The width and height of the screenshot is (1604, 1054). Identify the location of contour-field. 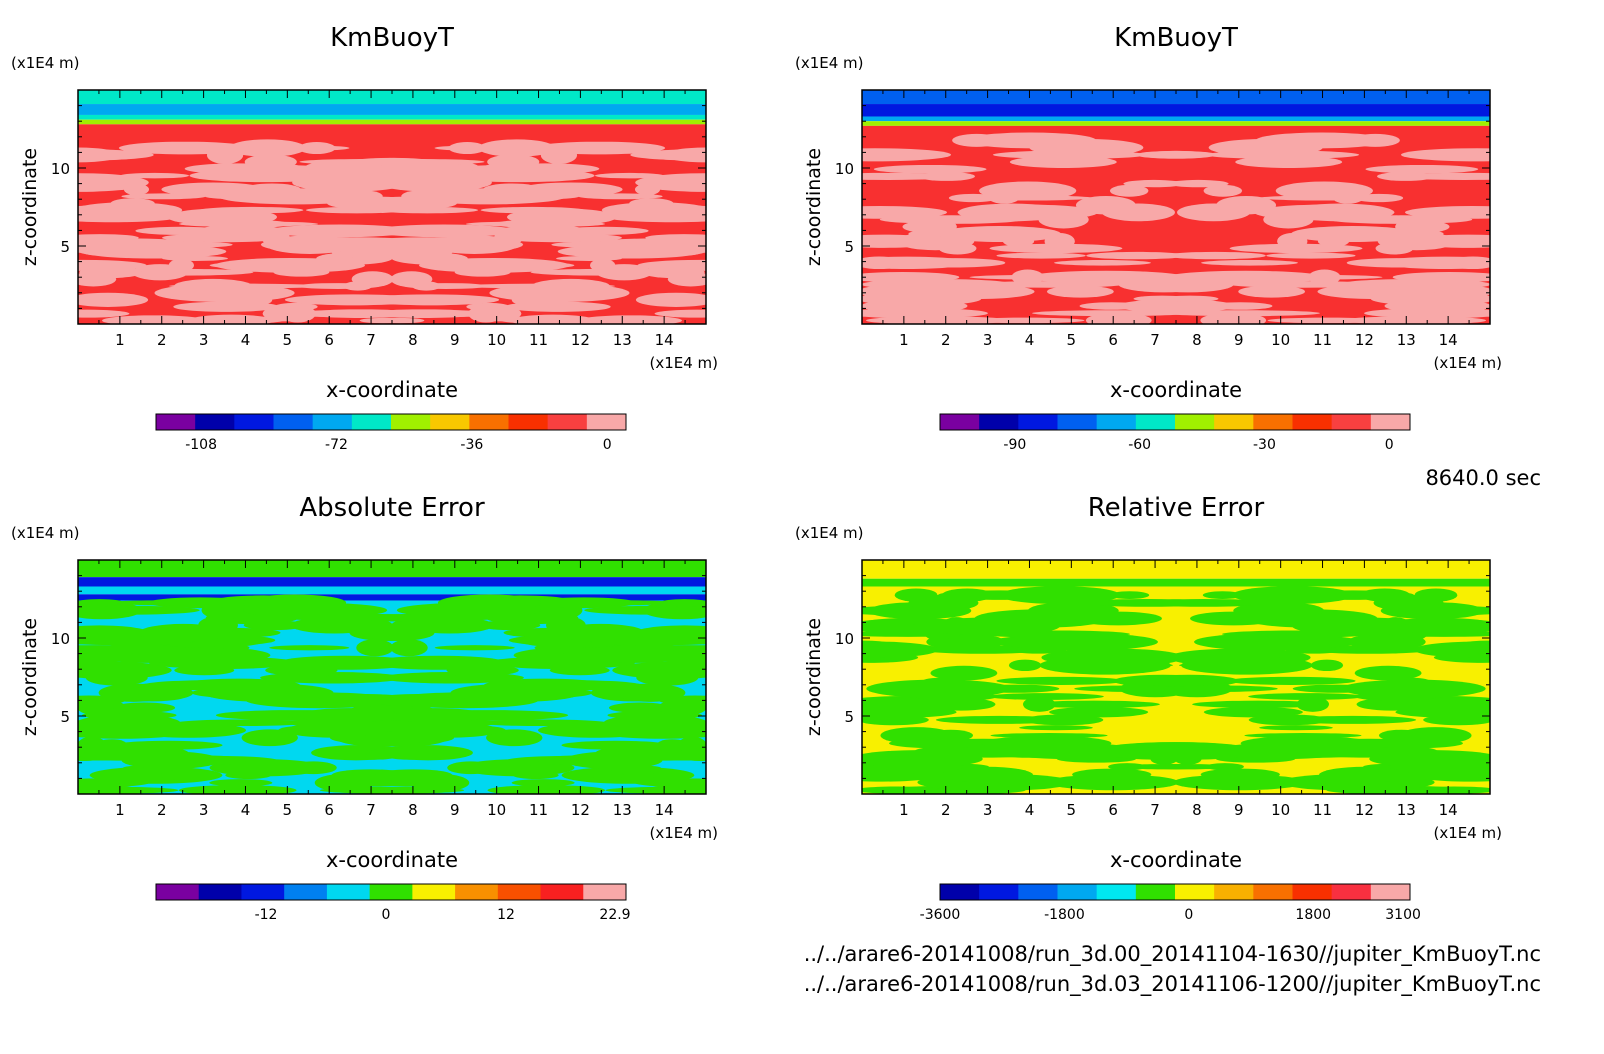
(392, 677).